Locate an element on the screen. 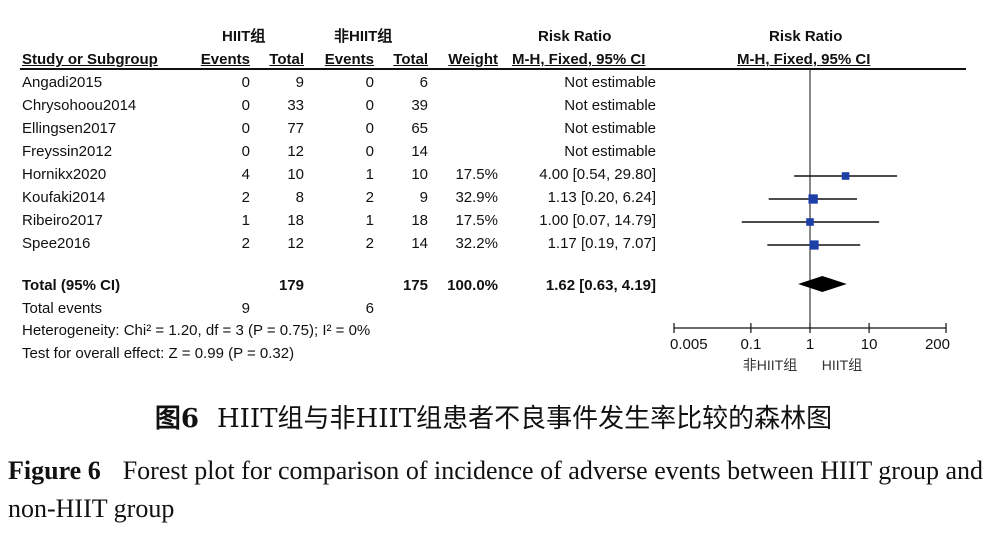  row-study: Spee2016 is located at coordinates (56, 243).